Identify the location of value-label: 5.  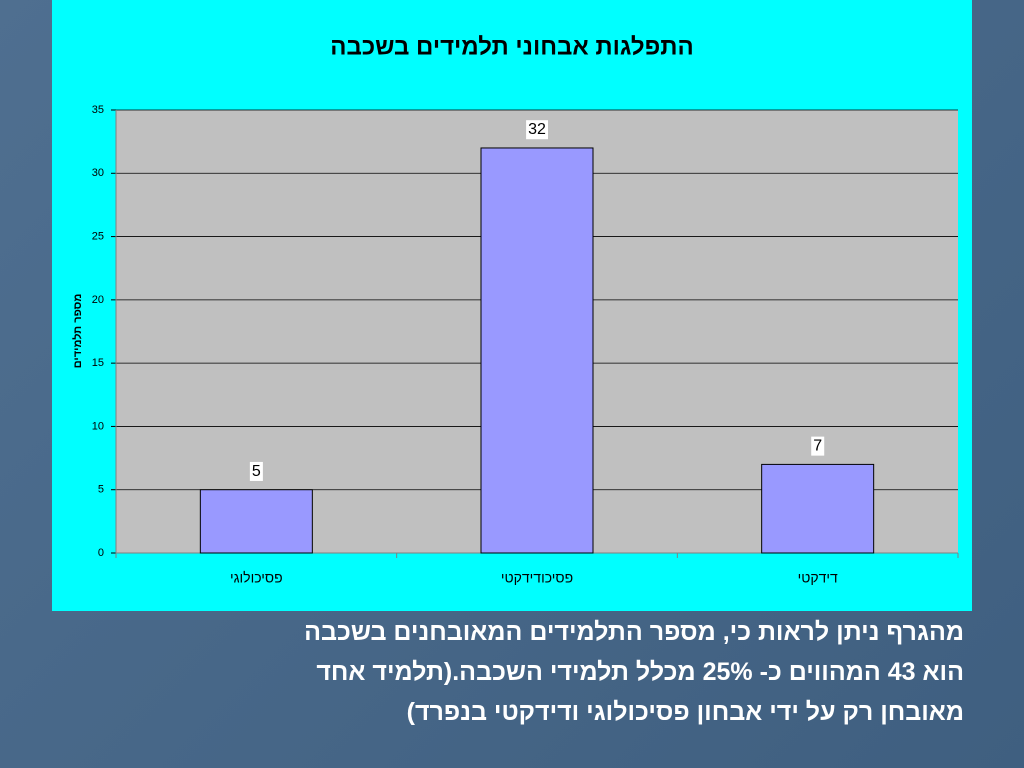
(256, 471).